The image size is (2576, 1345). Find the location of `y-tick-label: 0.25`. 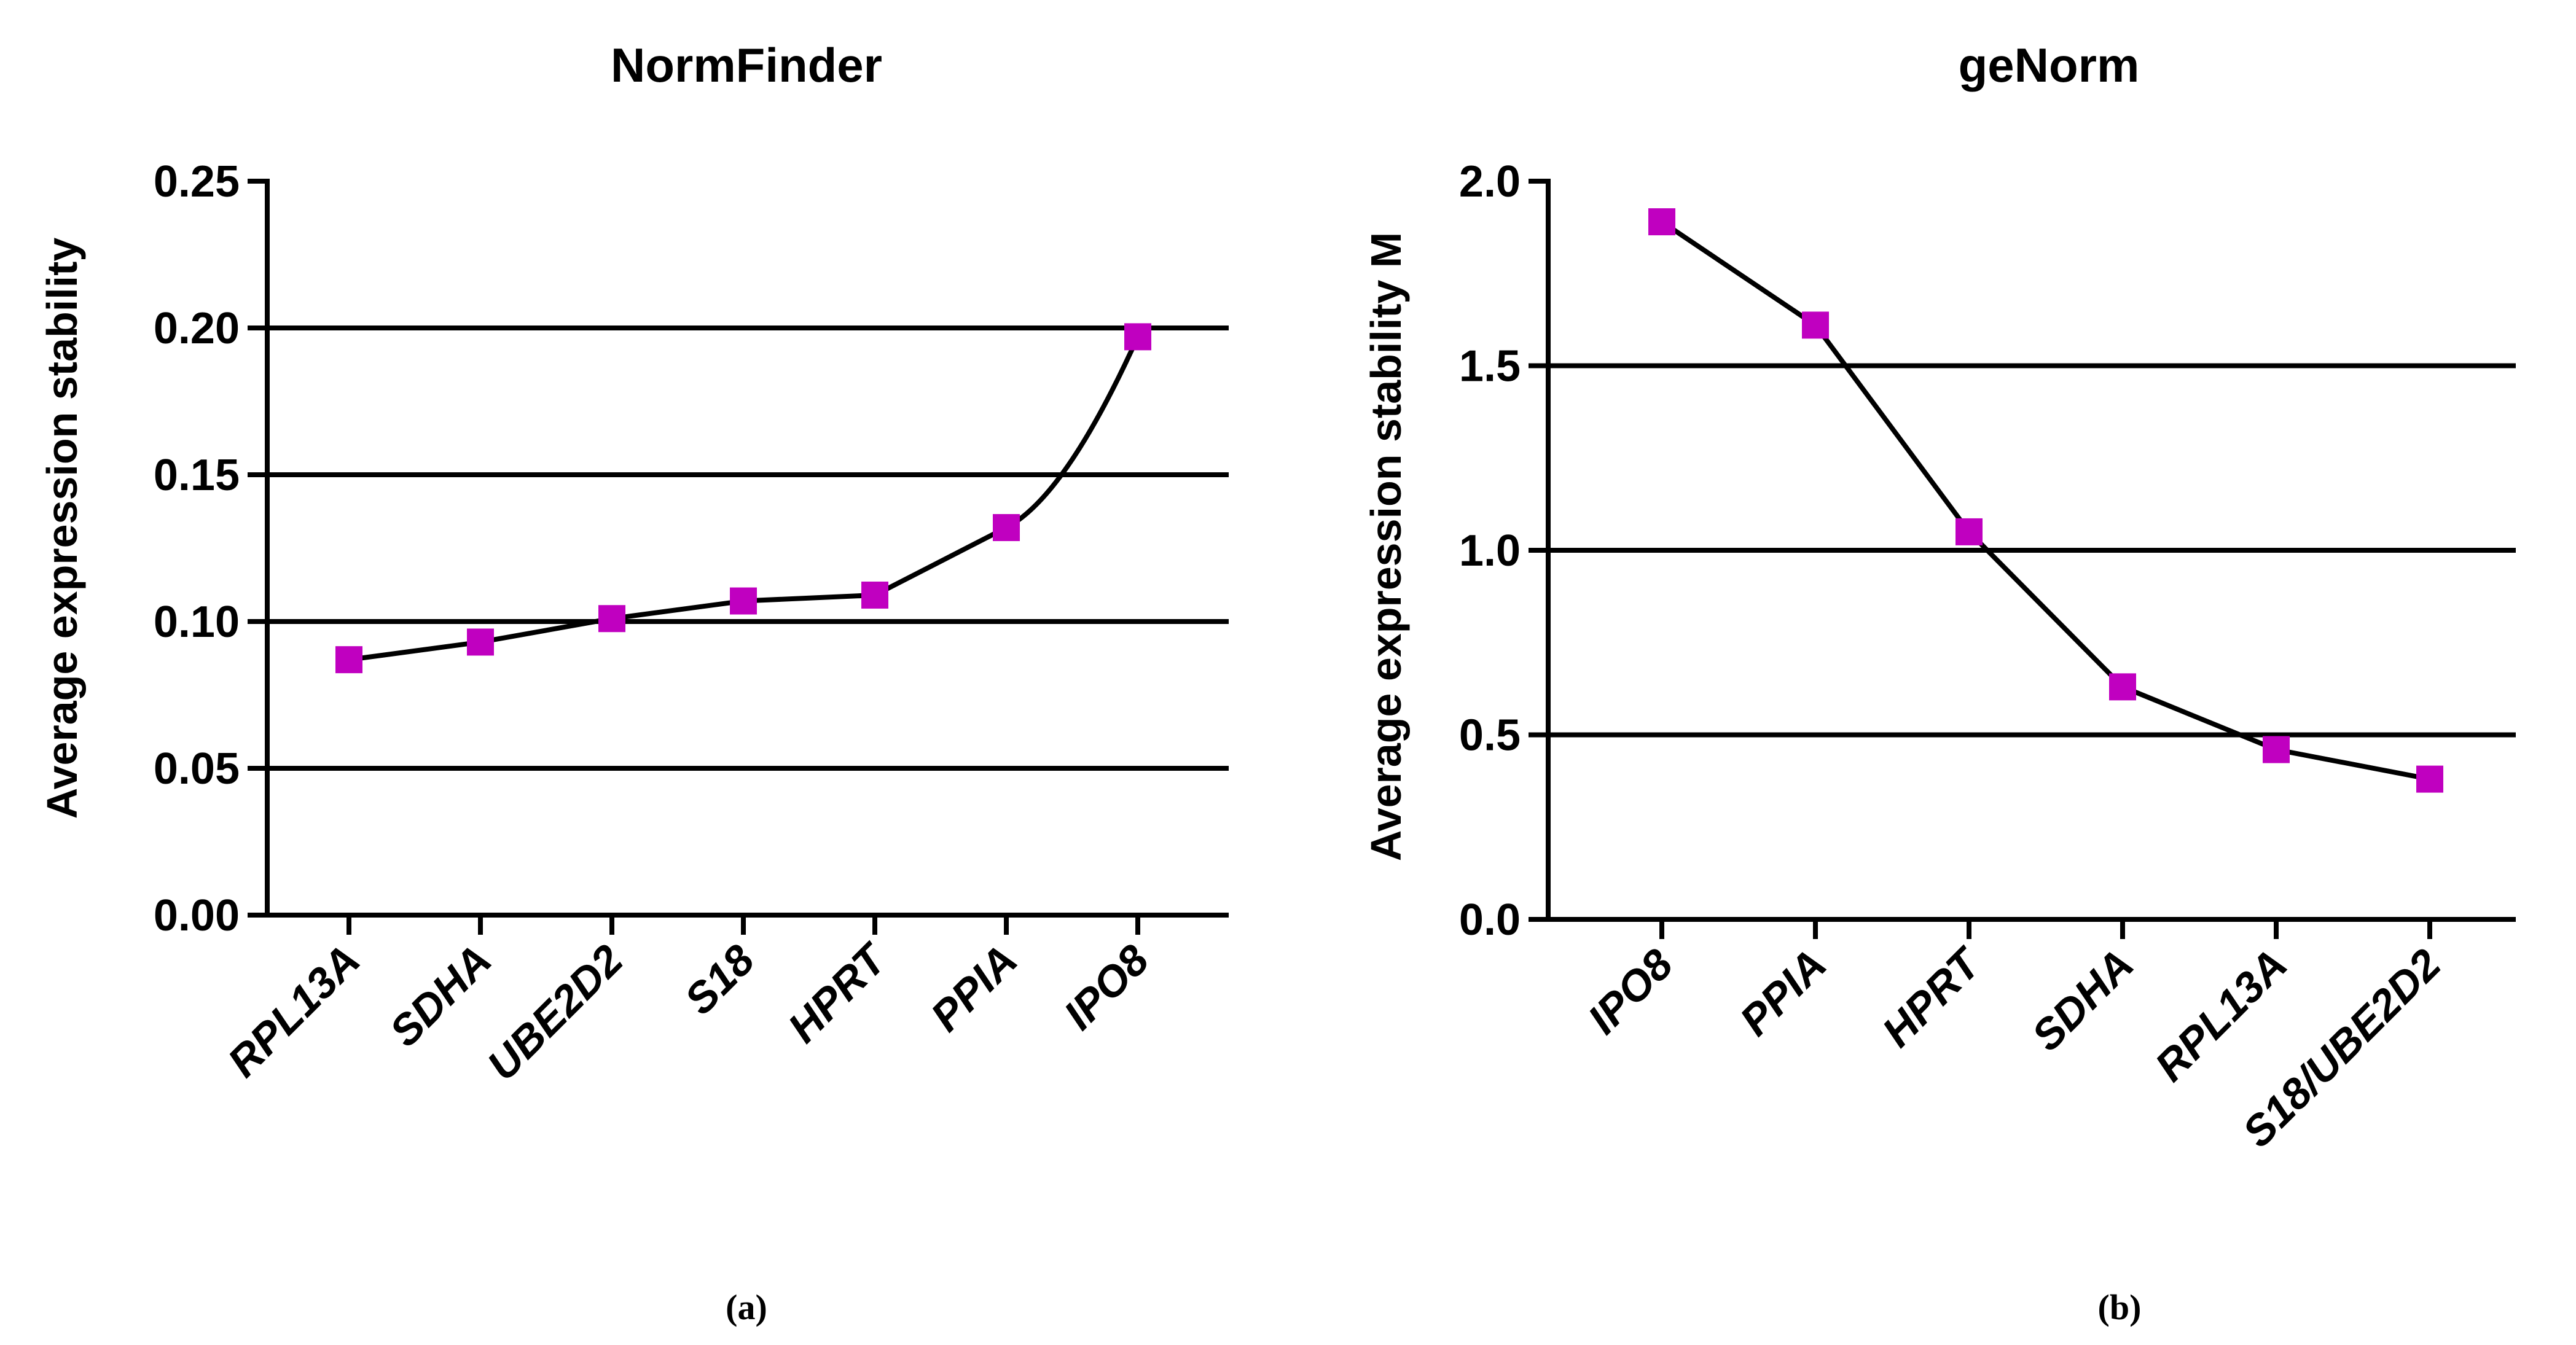

y-tick-label: 0.25 is located at coordinates (197, 181).